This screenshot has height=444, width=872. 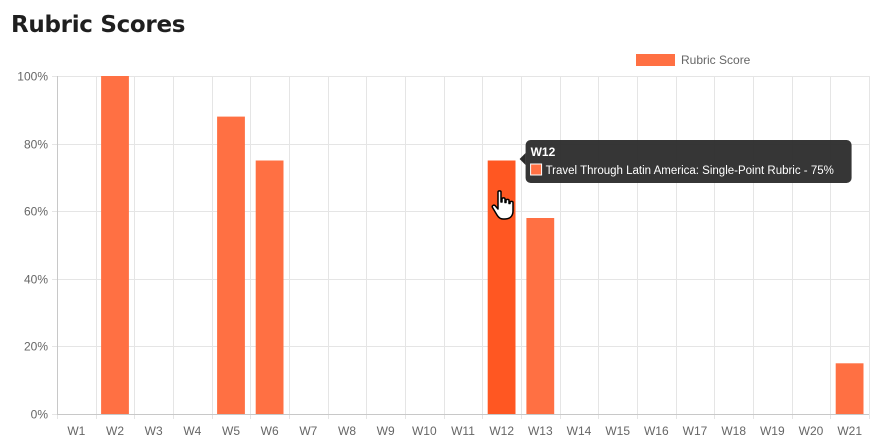 I want to click on tooltip-title: W12, so click(x=543, y=152).